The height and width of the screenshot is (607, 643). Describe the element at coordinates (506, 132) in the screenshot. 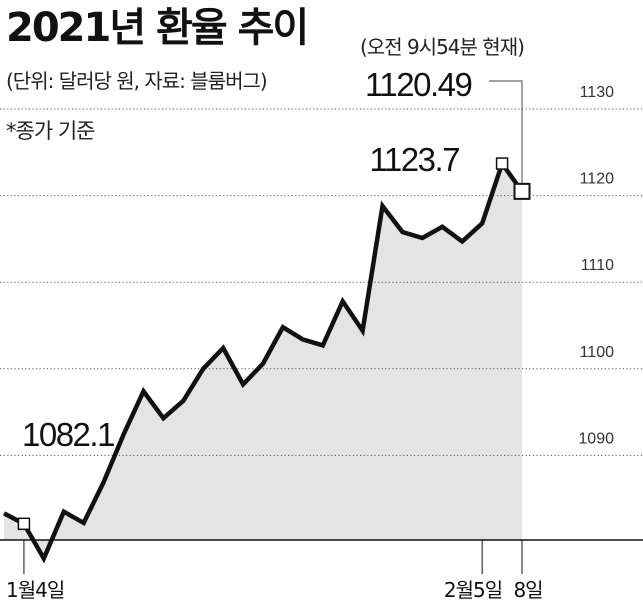

I see `callout-leader-line` at that location.